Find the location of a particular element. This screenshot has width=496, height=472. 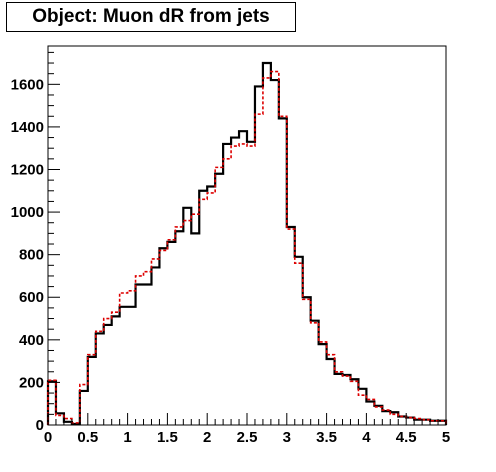

y-tick-label: 1200 is located at coordinates (27, 169).